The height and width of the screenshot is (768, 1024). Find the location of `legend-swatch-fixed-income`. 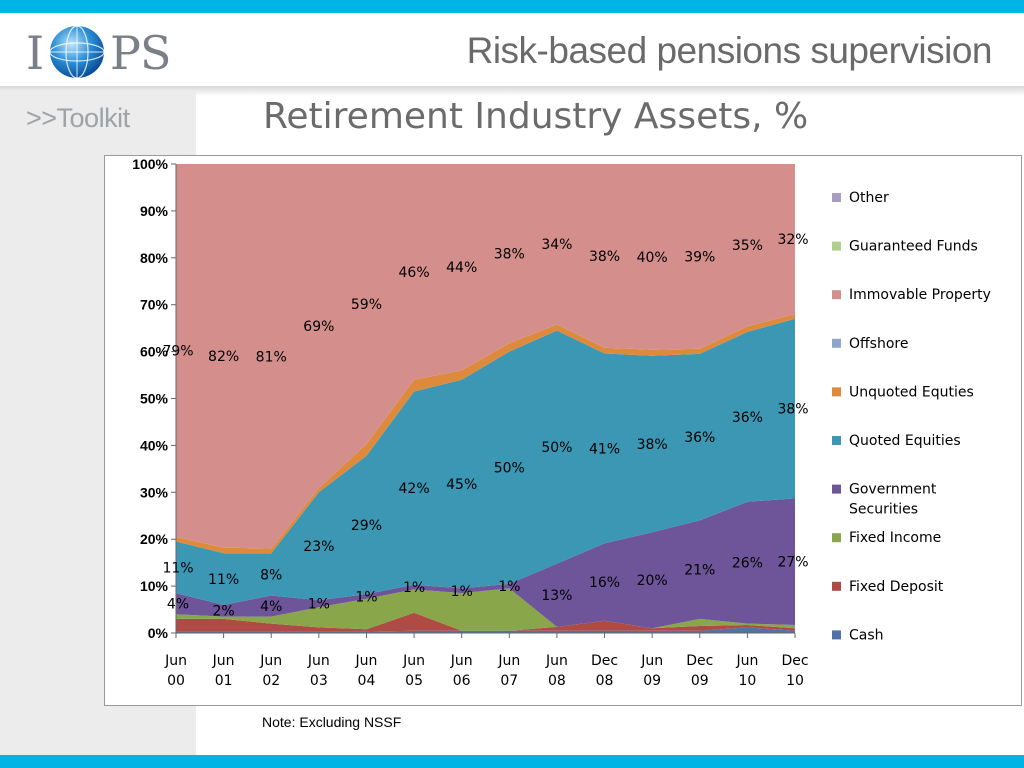

legend-swatch-fixed-income is located at coordinates (836, 538).